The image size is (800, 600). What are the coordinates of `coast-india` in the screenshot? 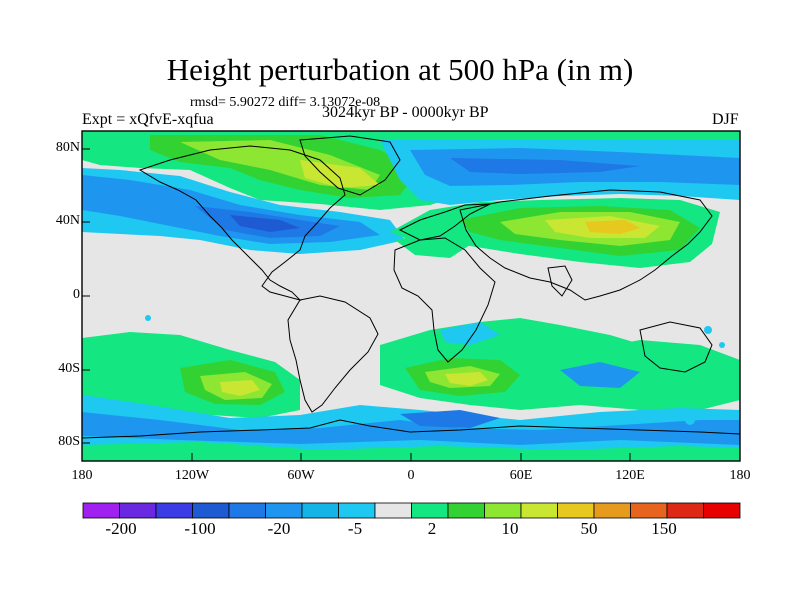 It's located at (560, 281).